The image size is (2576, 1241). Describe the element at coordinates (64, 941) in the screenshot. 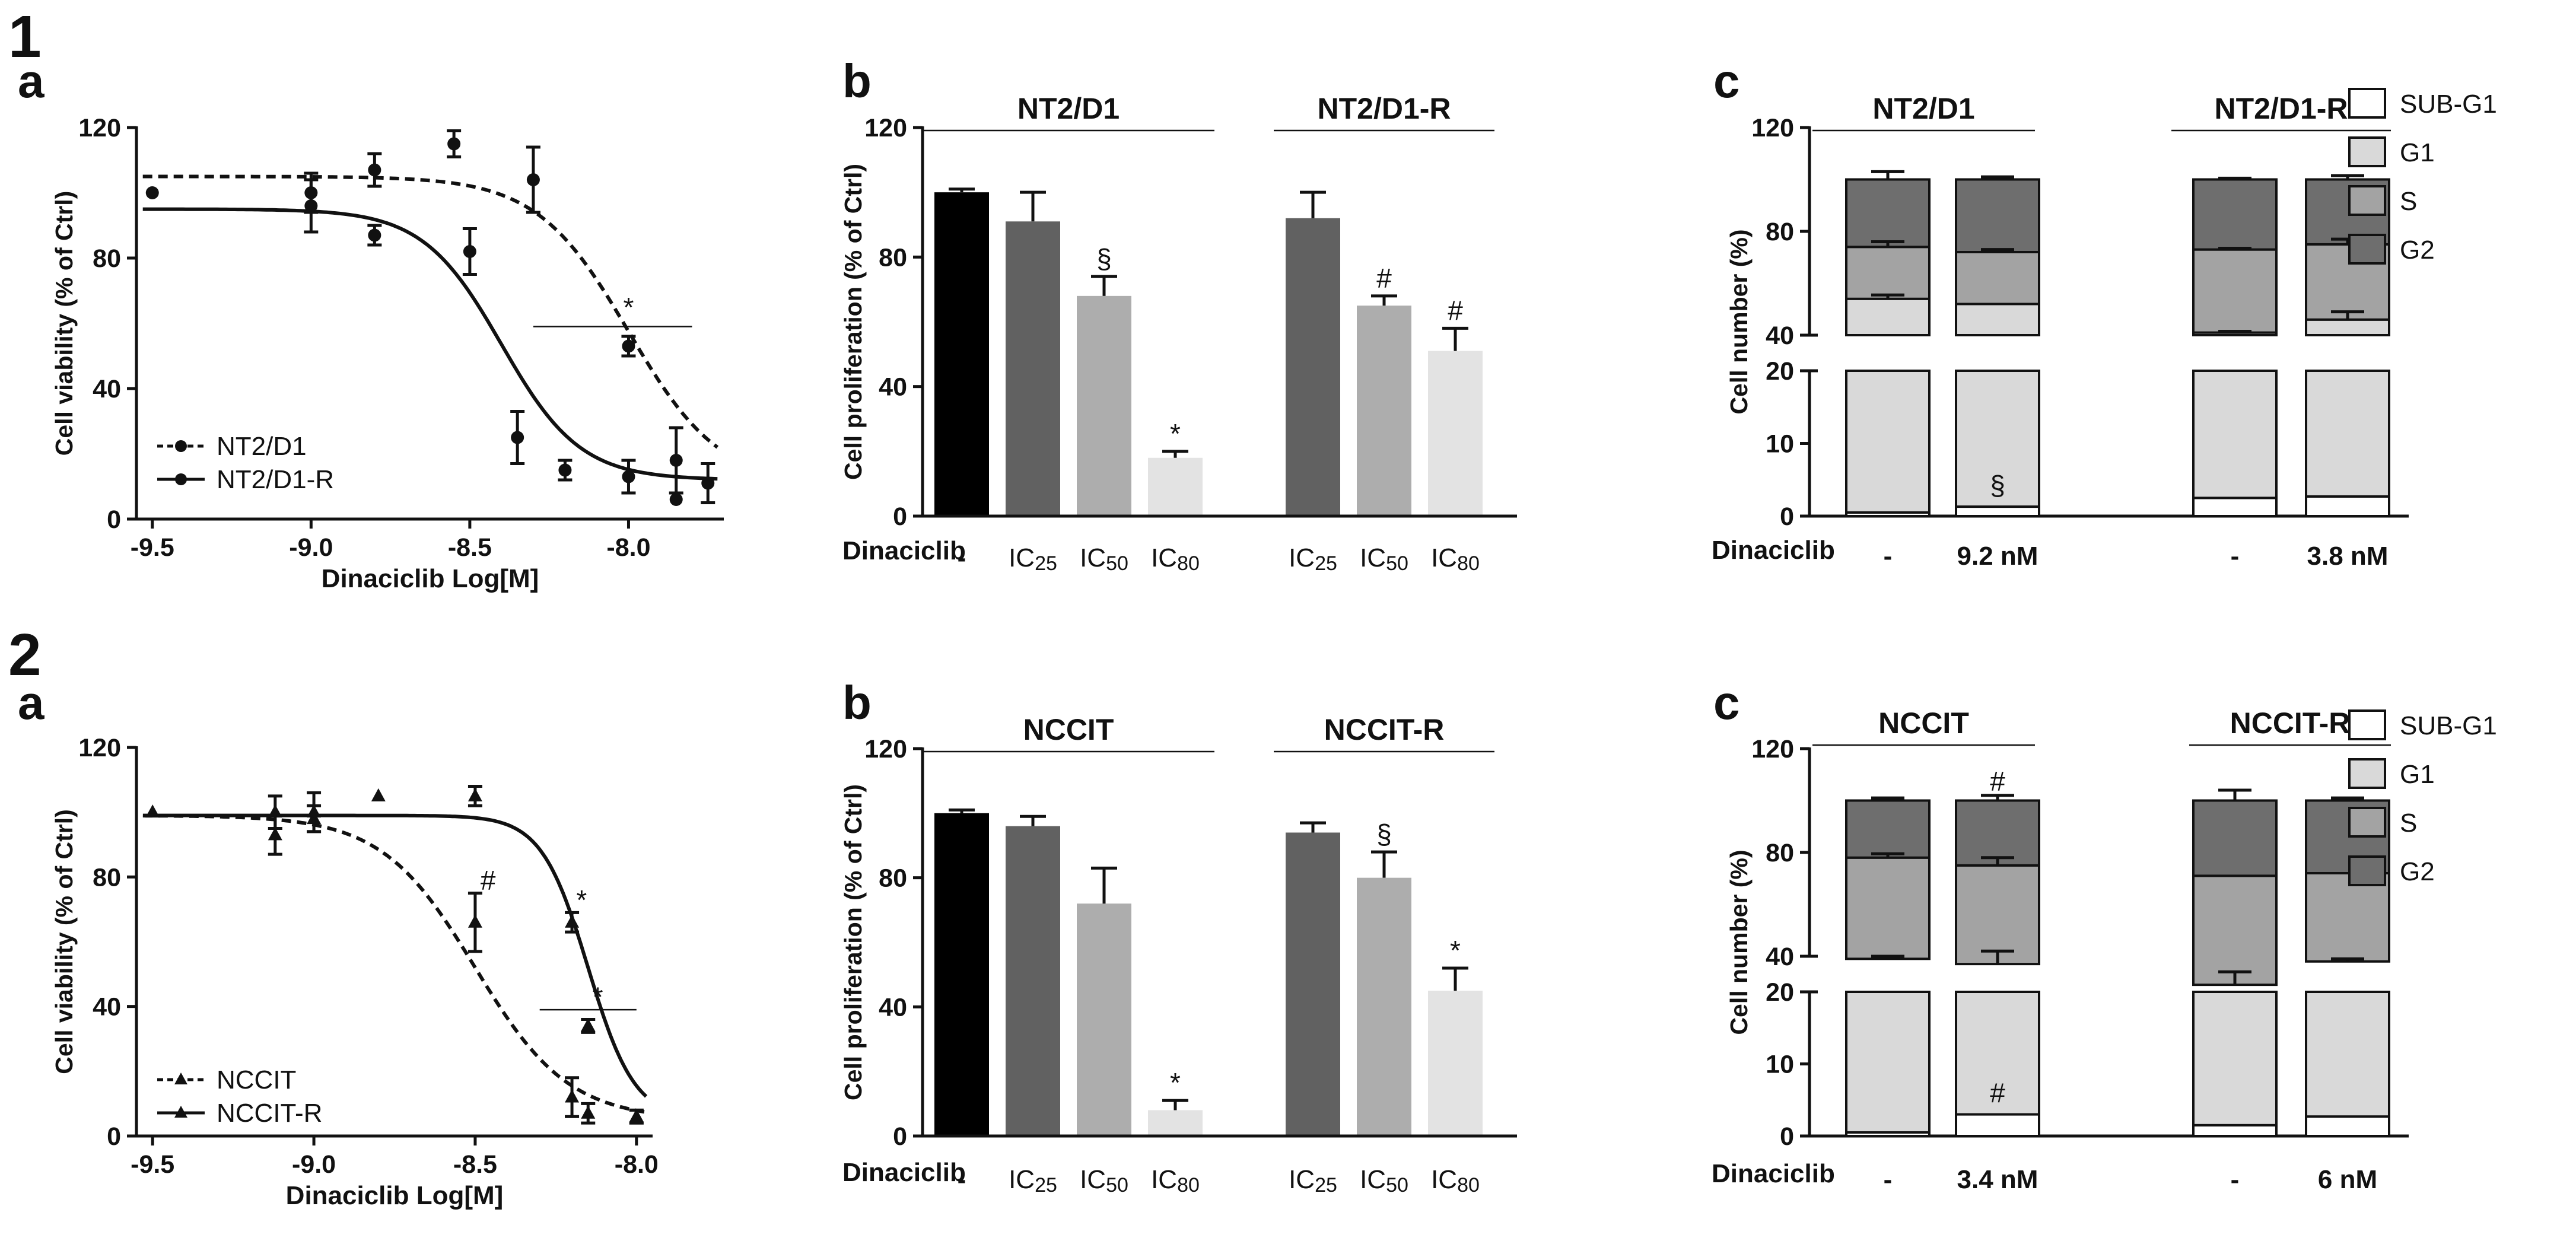

I see `y-axis-label: Cell viability (% of Ctrl)` at that location.